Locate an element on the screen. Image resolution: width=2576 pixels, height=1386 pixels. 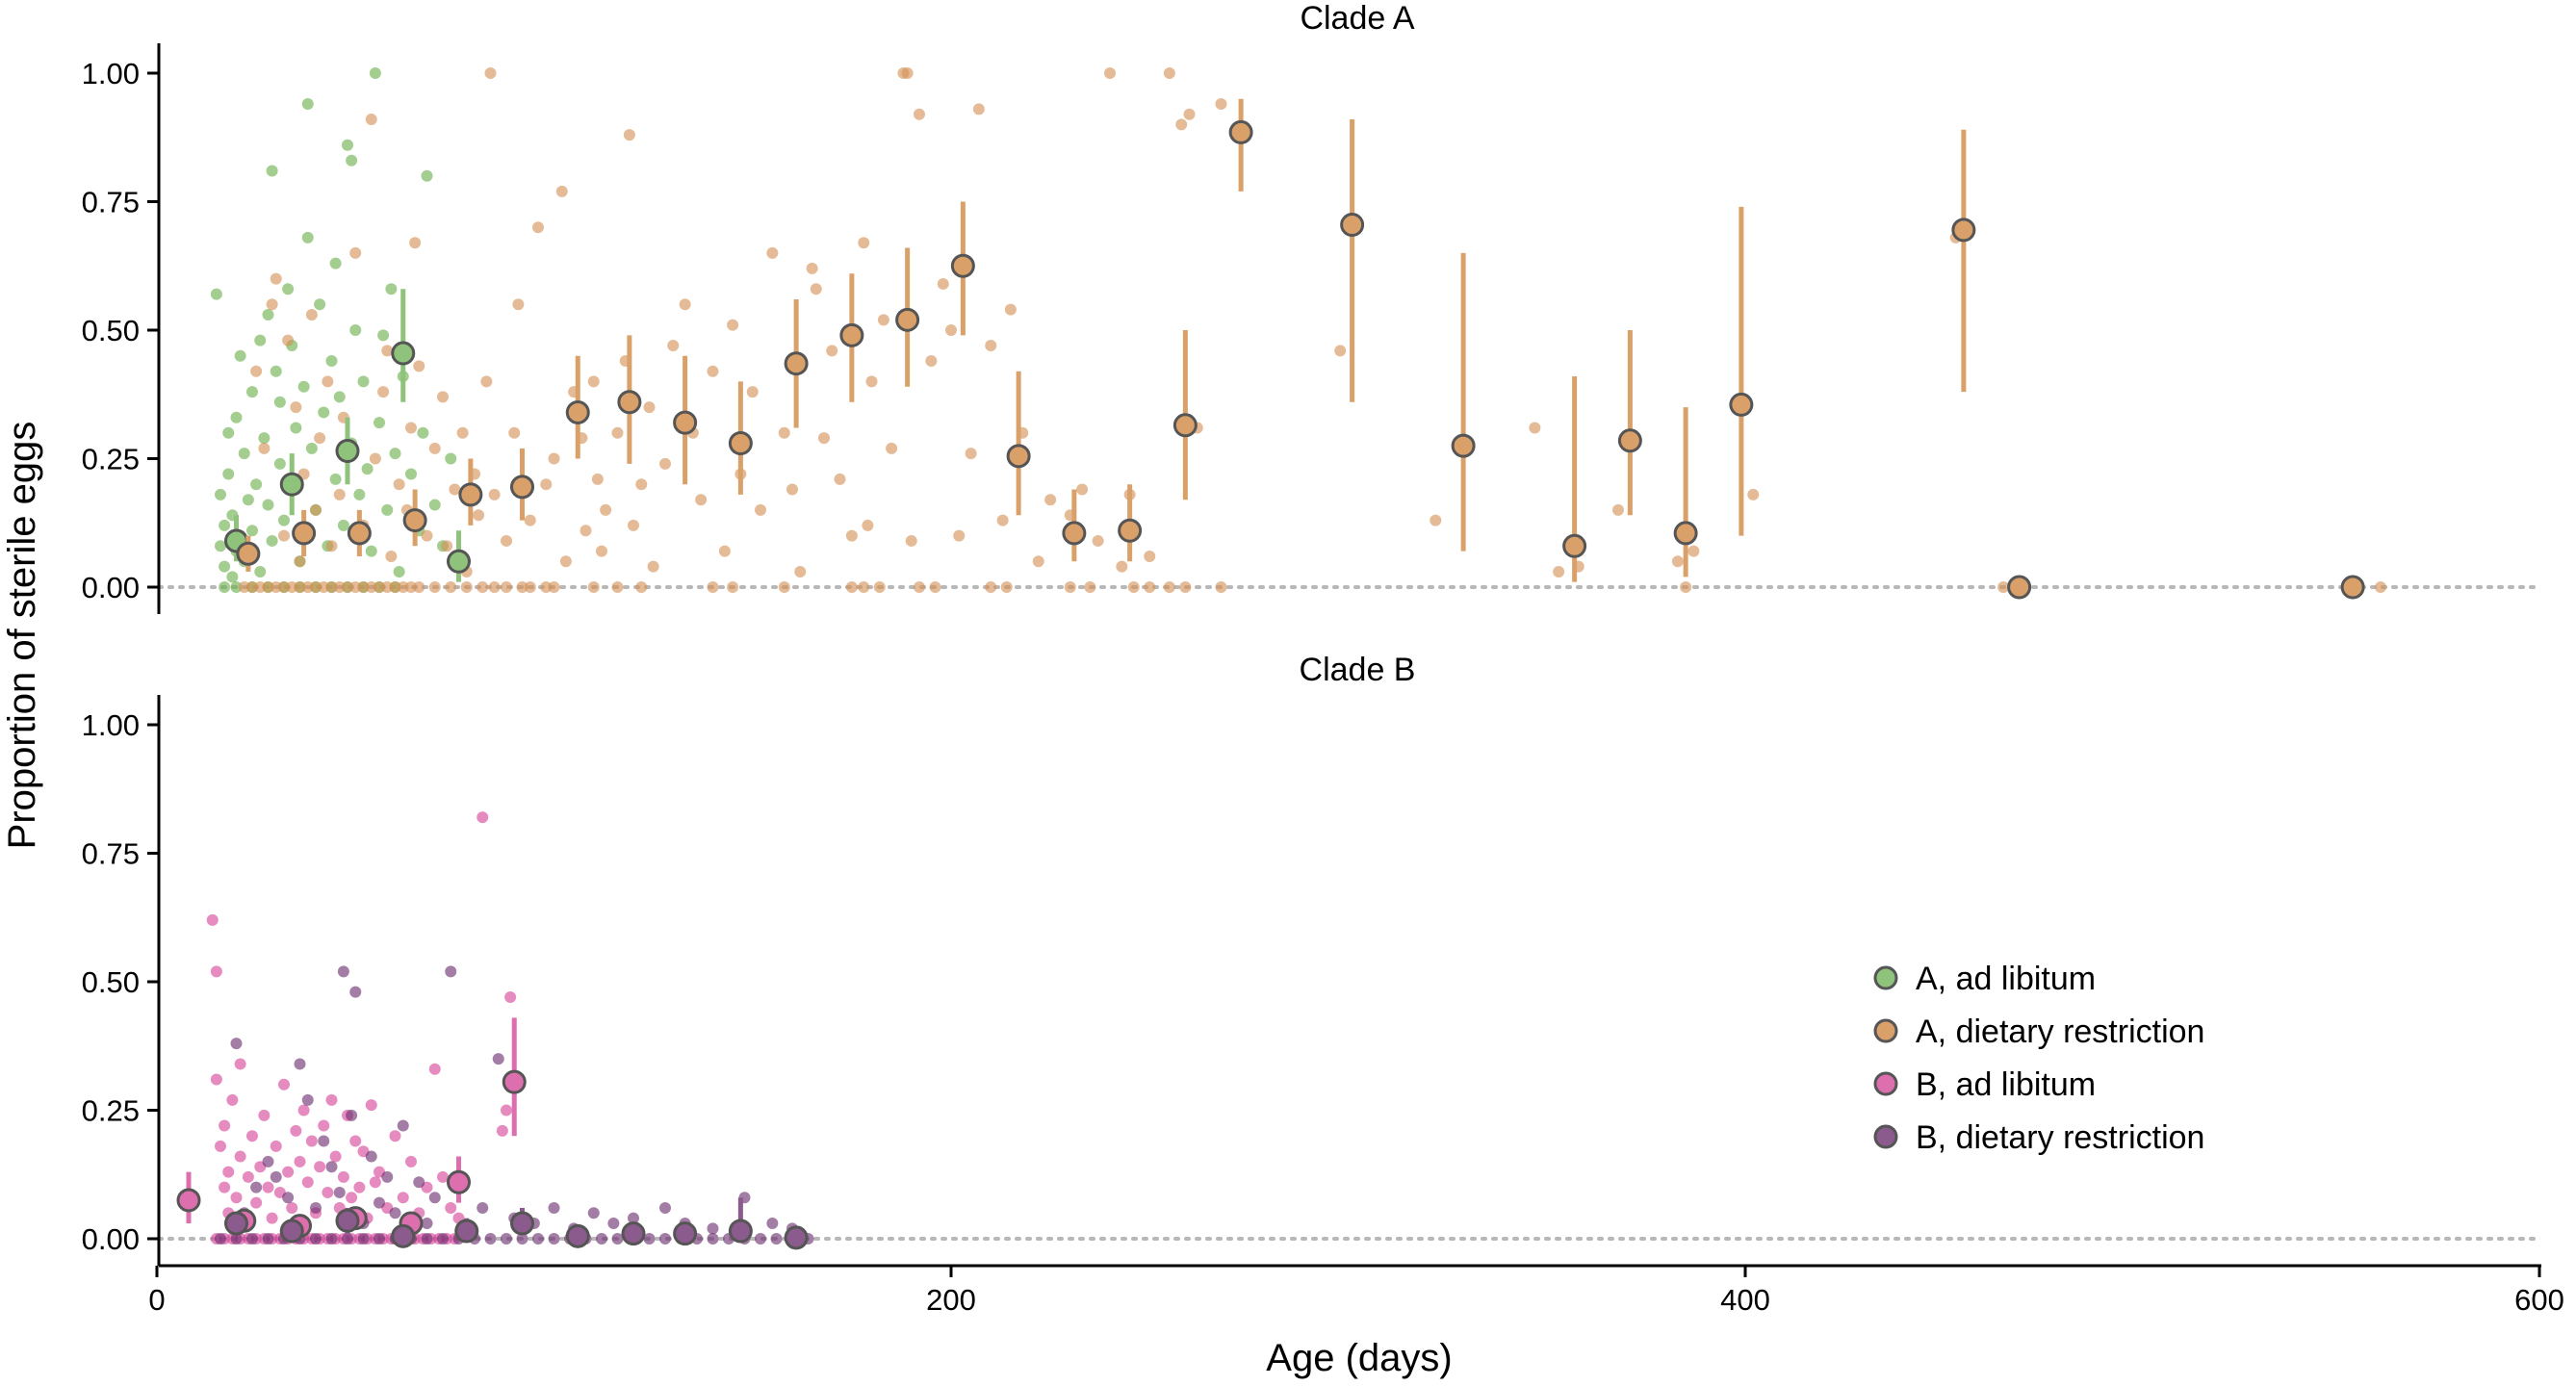
y-tick-label-a-0: 0.00 is located at coordinates (111, 587).